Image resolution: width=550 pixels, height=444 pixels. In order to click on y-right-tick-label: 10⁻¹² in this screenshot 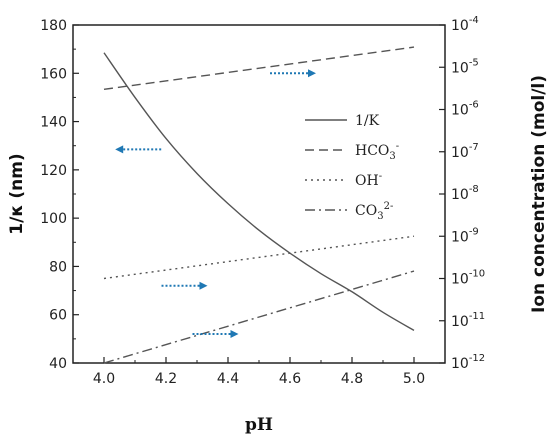, I will do `click(468, 362)`.